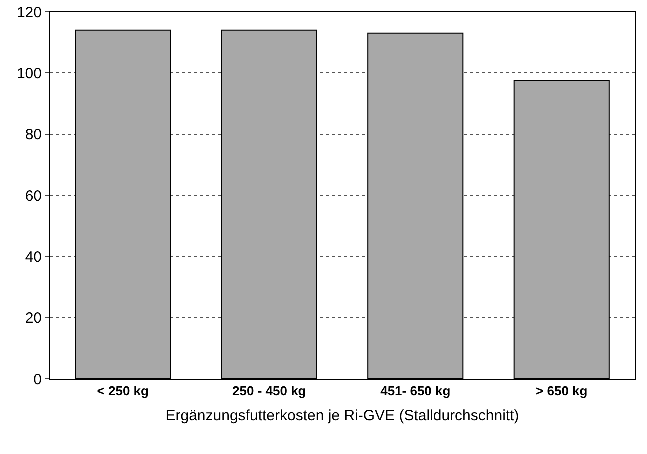 This screenshot has height=454, width=647. What do you see at coordinates (562, 391) in the screenshot?
I see `x-tick-label: > 650 kg` at bounding box center [562, 391].